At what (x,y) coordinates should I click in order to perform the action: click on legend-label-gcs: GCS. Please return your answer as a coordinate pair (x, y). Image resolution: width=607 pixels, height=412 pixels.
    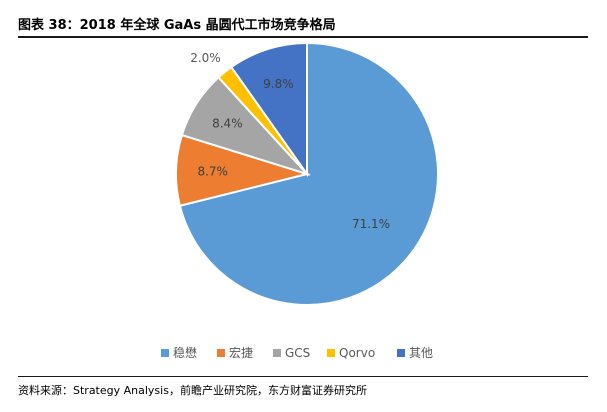
    Looking at the image, I should click on (297, 353).